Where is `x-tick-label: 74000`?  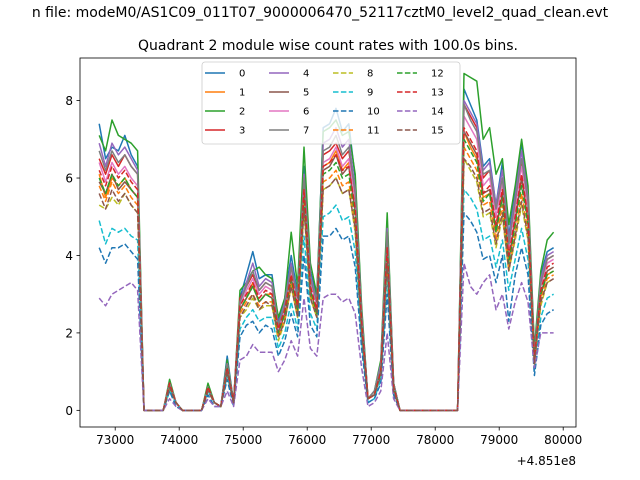
x-tick-label: 74000 is located at coordinates (179, 440).